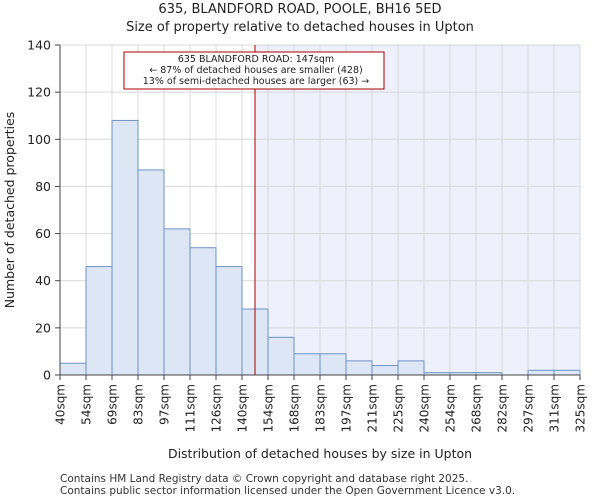  I want to click on bar-97sqm, so click(177, 302).